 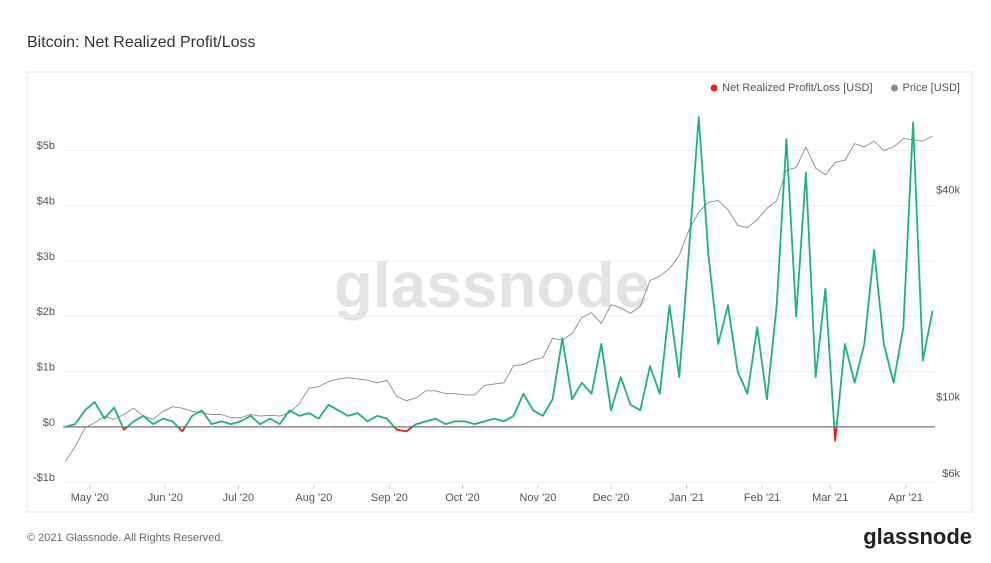 What do you see at coordinates (44, 478) in the screenshot?
I see `y-tick-label: -$1b` at bounding box center [44, 478].